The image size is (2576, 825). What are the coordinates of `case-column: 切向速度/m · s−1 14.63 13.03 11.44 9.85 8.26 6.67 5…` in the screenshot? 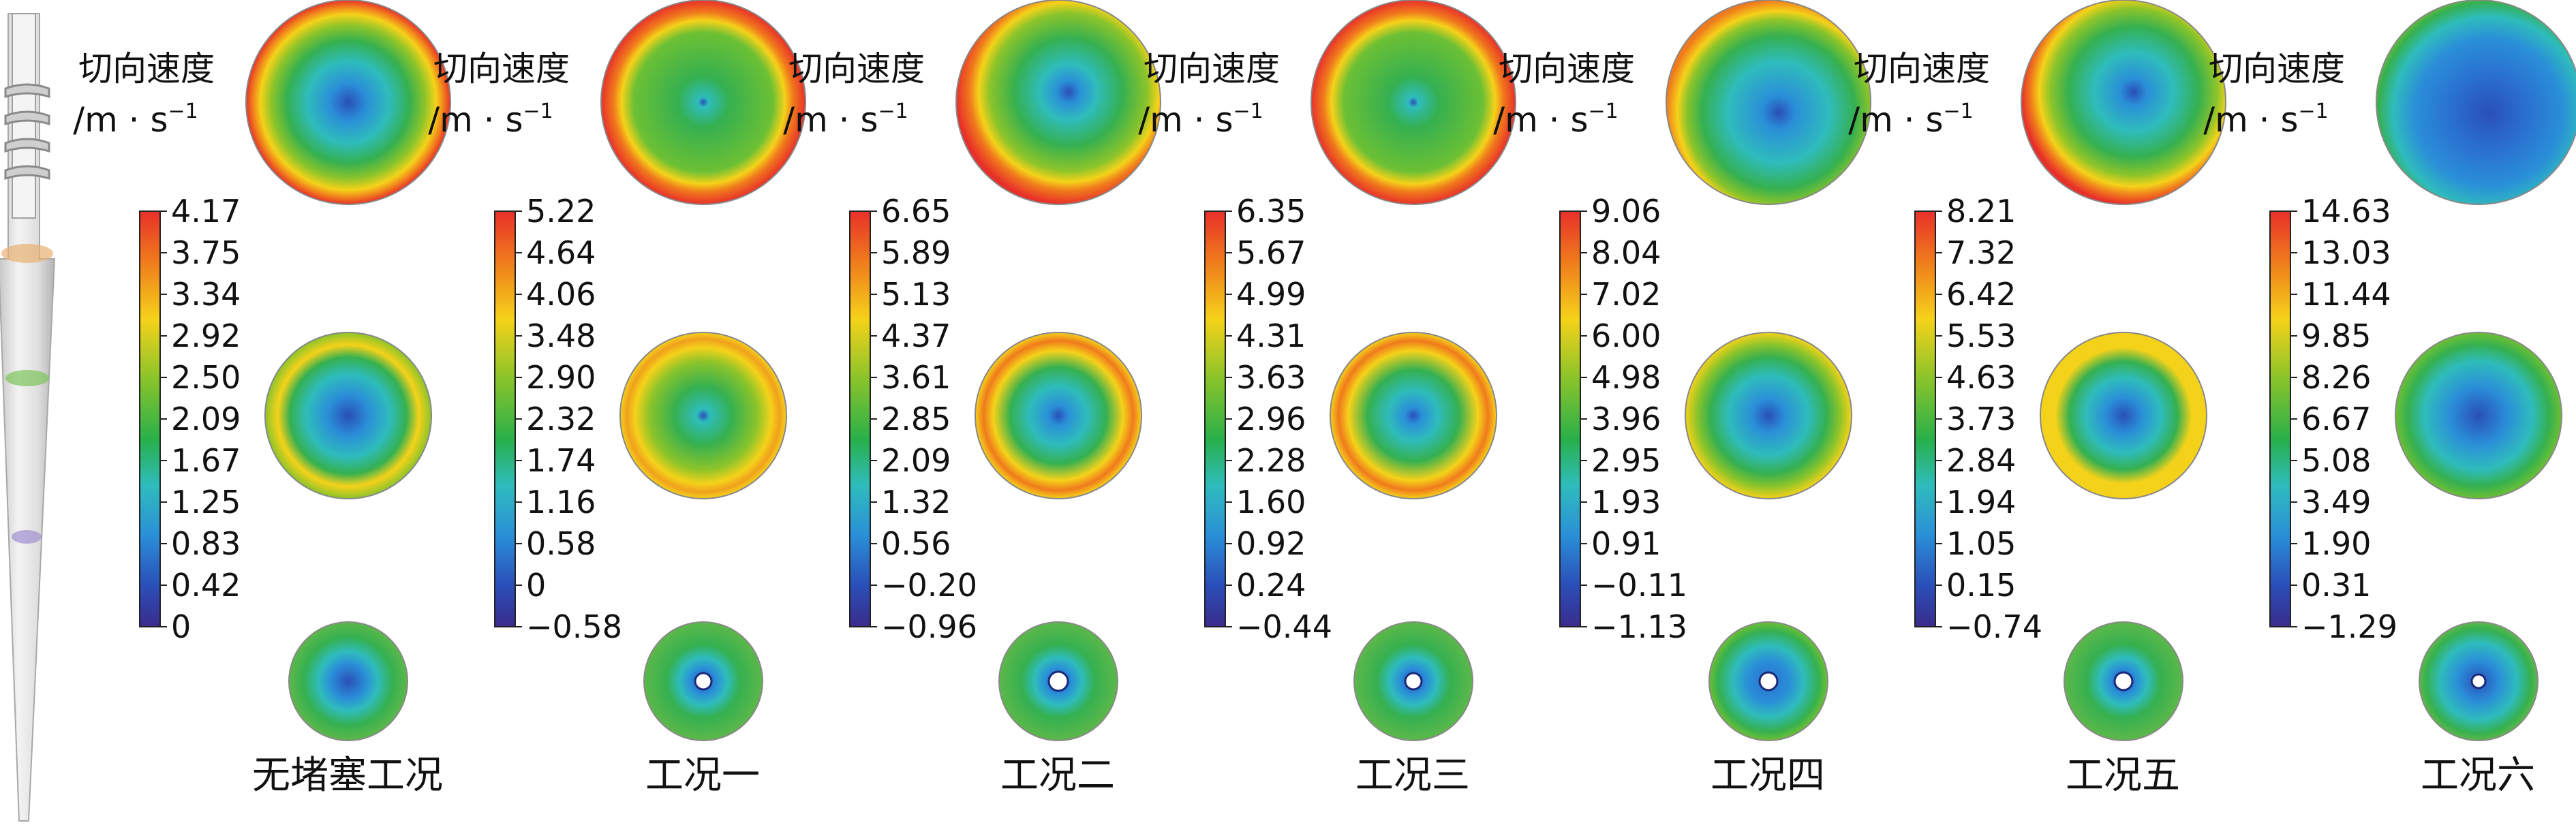 It's located at (2389, 399).